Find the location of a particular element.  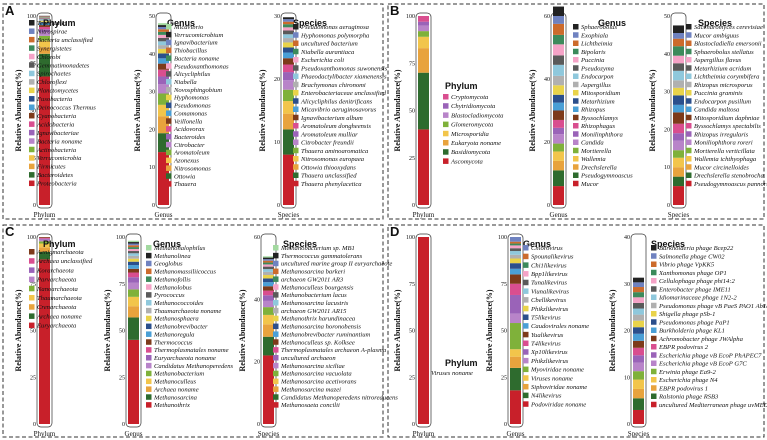

legend-item: Methanosarcina lacustris is located at coordinates (314, 303).